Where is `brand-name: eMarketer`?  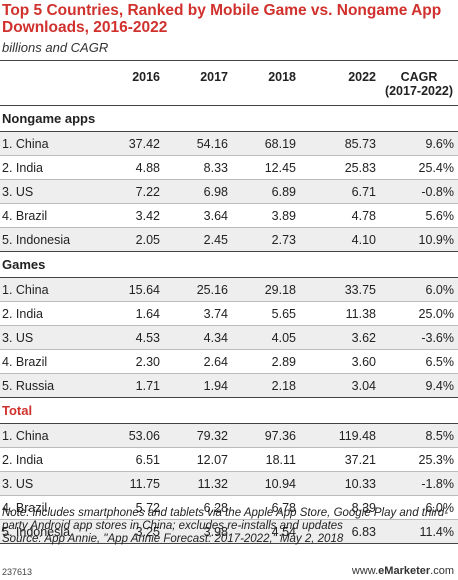 brand-name: eMarketer is located at coordinates (404, 571).